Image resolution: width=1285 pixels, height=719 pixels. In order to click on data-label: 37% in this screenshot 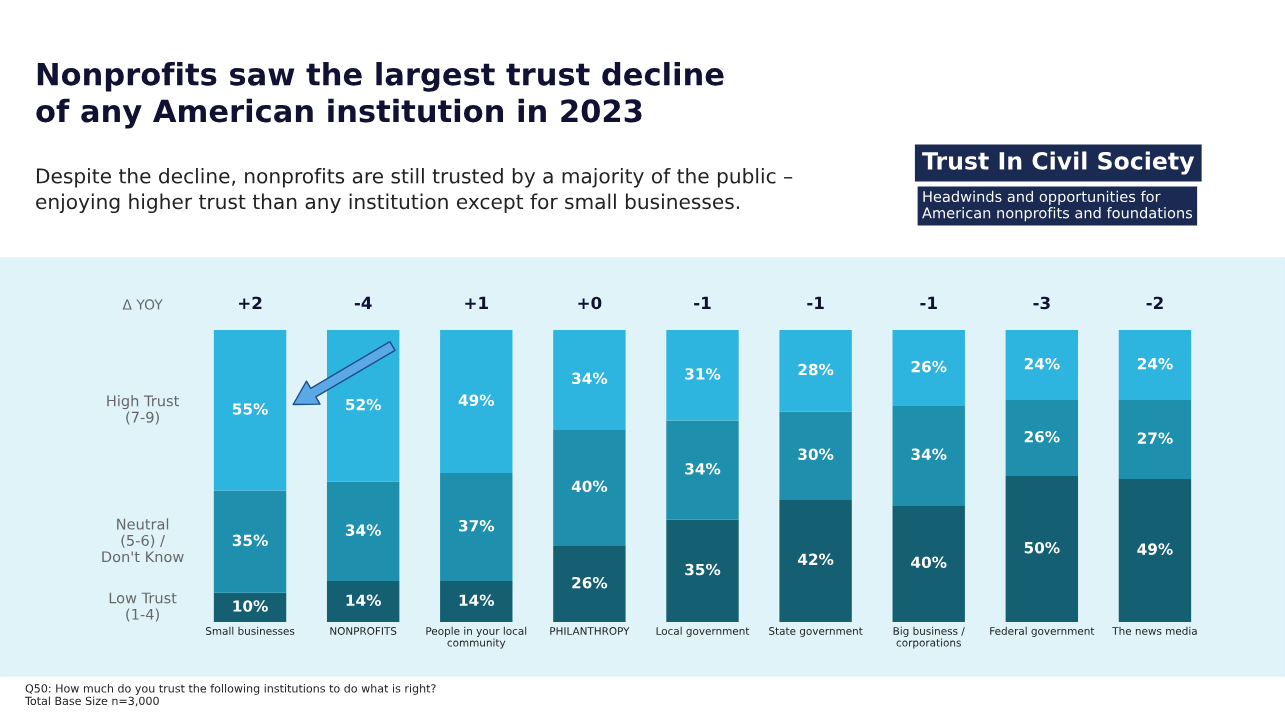, I will do `click(477, 525)`.